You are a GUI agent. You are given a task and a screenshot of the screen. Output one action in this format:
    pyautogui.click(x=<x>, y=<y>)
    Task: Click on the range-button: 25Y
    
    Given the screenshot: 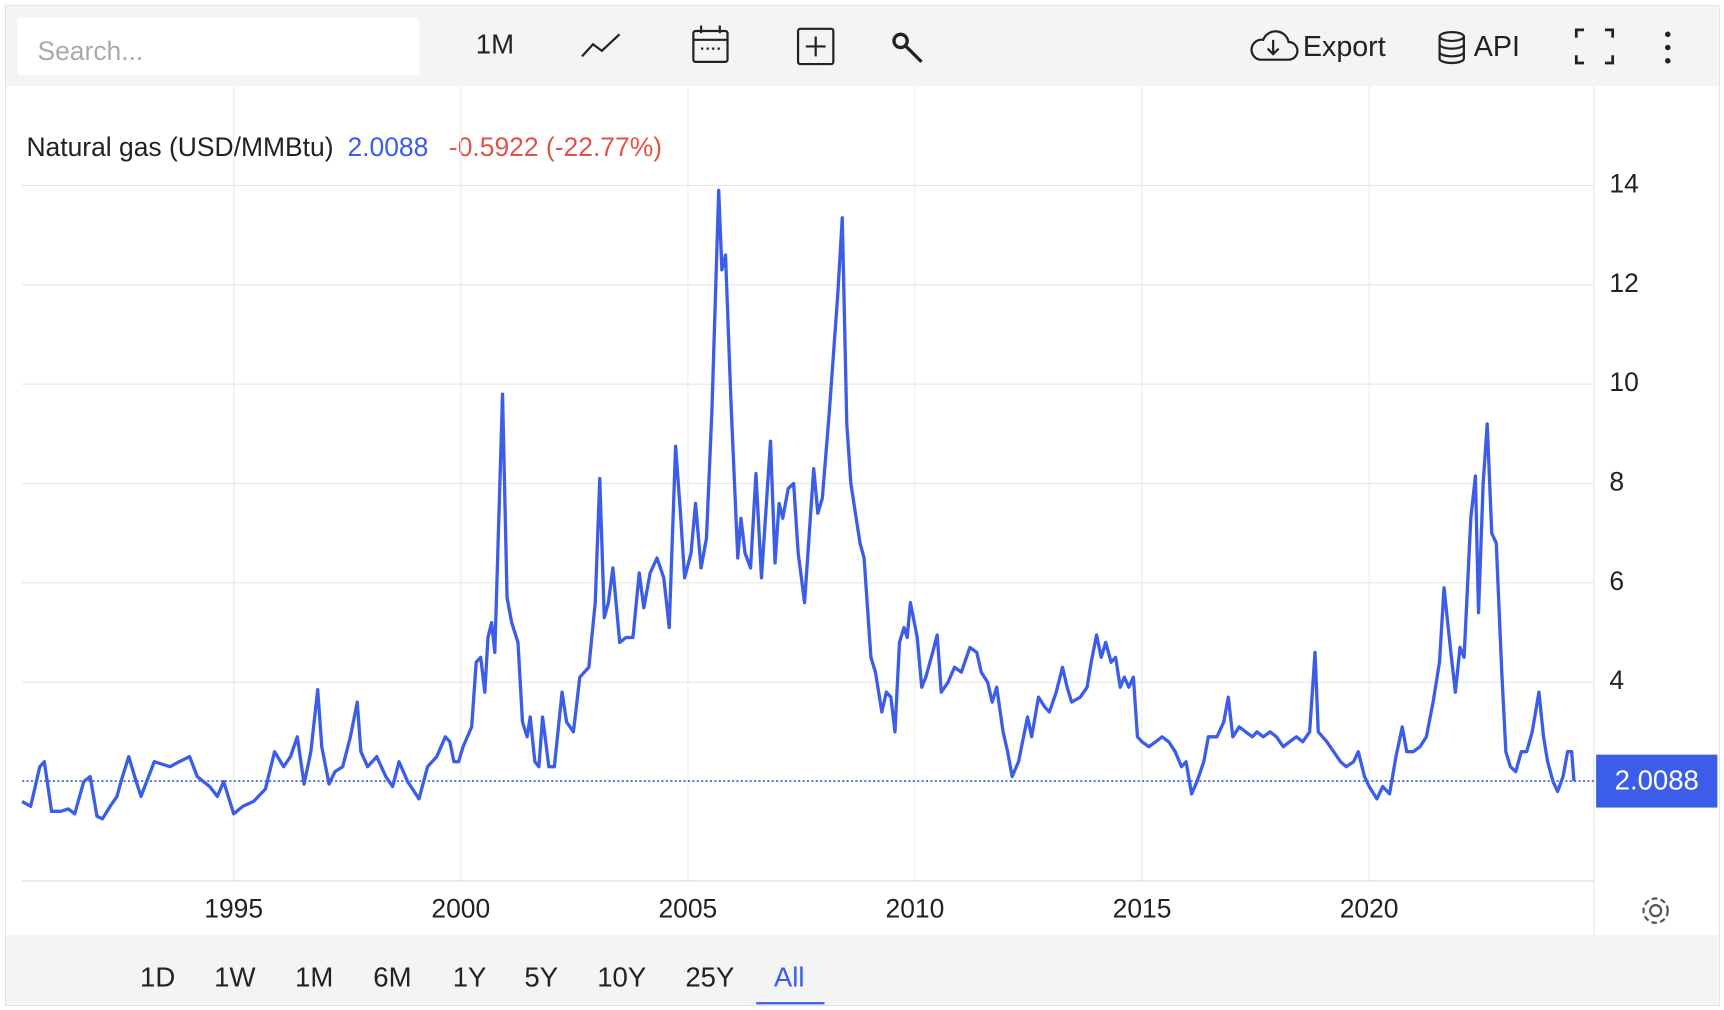 What is the action you would take?
    pyautogui.click(x=709, y=976)
    